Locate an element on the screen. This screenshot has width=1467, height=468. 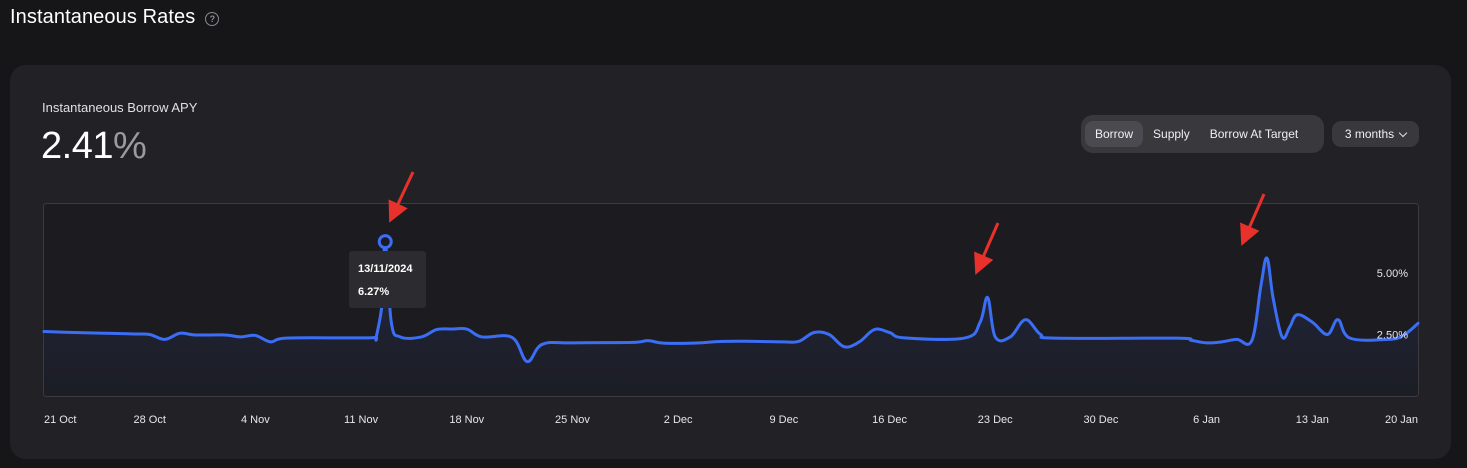
x-tick-label: 6 Jan is located at coordinates (1206, 420).